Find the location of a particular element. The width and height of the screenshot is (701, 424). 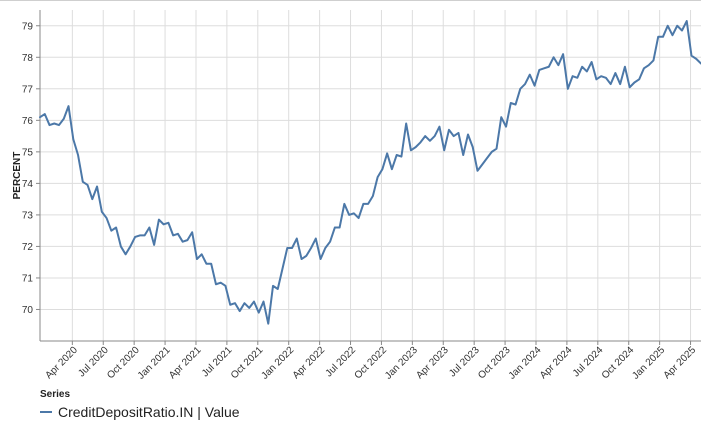

x-tick-label: Apr 2023 is located at coordinates (432, 363).